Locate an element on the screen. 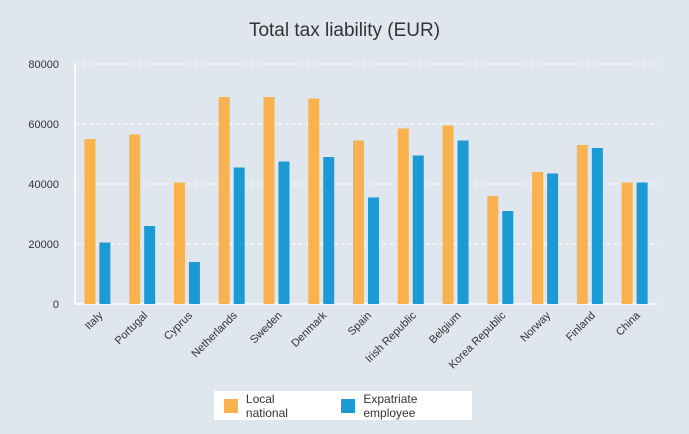 The image size is (689, 434). x-tick-label-cyprus: Cyprus is located at coordinates (178, 325).